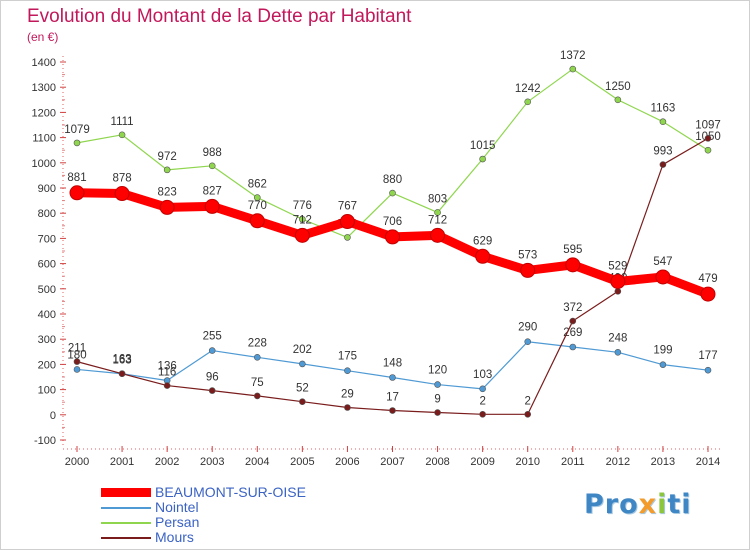  I want to click on data-label: 595, so click(572, 250).